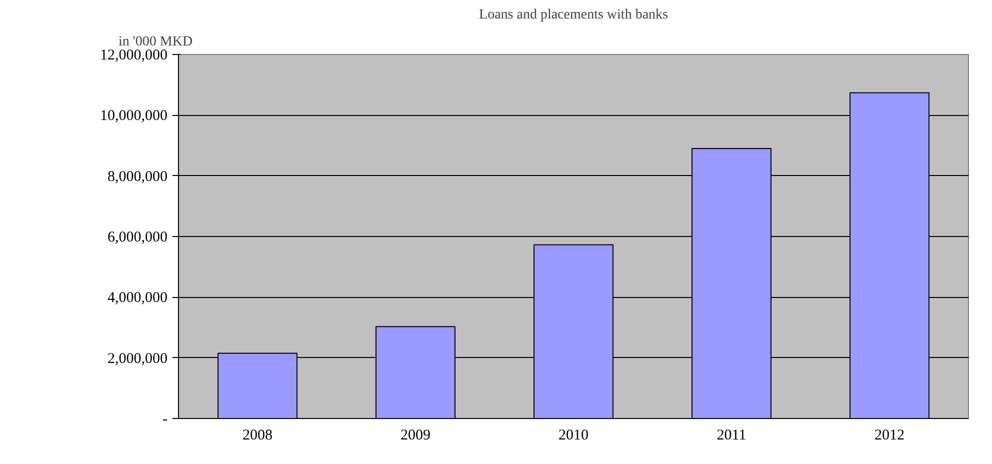 The width and height of the screenshot is (992, 464). Describe the element at coordinates (415, 436) in the screenshot. I see `x-tick-label: 2009` at that location.